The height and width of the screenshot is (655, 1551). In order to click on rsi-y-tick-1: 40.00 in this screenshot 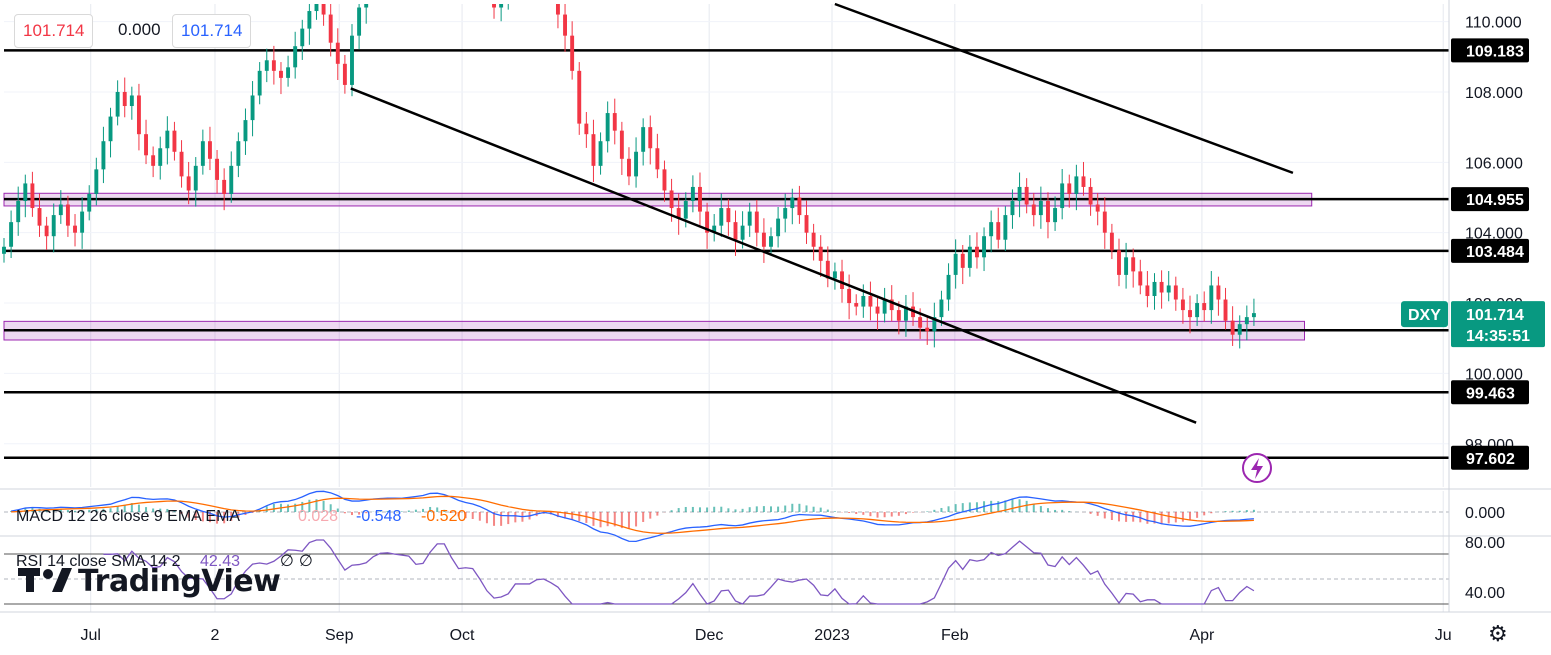, I will do `click(1485, 593)`.